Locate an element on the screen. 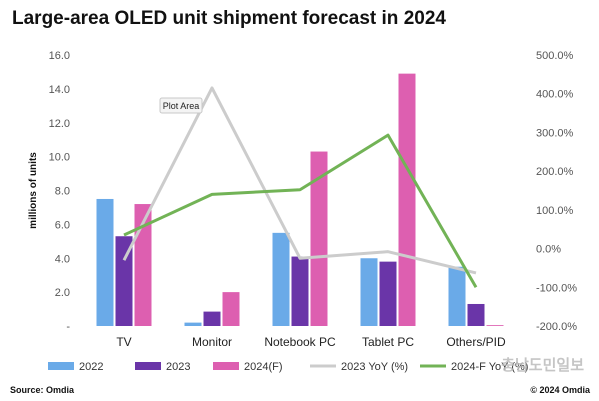 The width and height of the screenshot is (599, 401). watermark-logo: 충남도민일보 is located at coordinates (542, 365).